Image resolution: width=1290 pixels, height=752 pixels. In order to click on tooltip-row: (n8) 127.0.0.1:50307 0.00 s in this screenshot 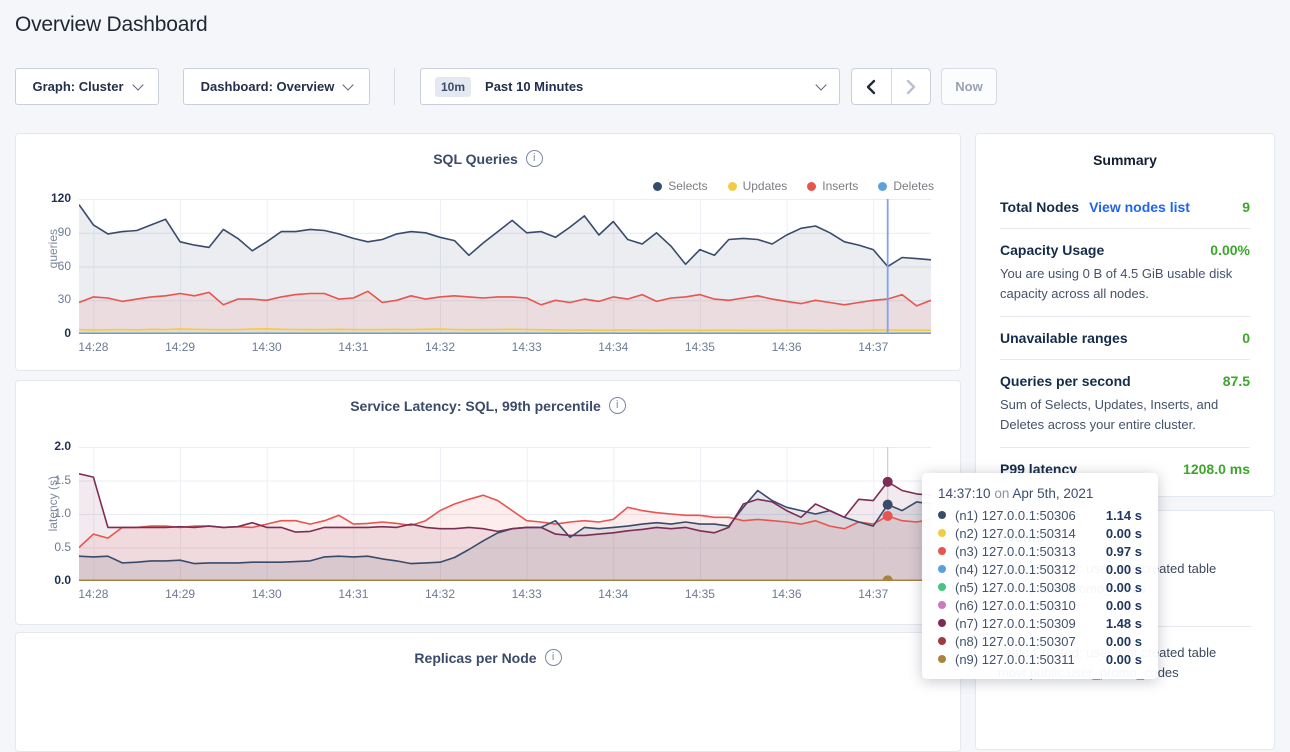, I will do `click(1040, 641)`.